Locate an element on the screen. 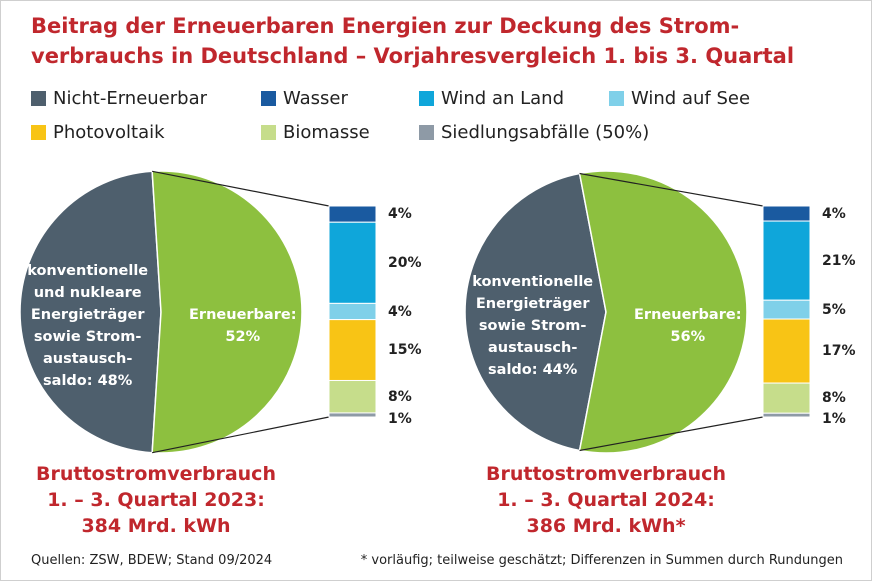 The image size is (872, 581). legend-label: Biomasse is located at coordinates (326, 132).